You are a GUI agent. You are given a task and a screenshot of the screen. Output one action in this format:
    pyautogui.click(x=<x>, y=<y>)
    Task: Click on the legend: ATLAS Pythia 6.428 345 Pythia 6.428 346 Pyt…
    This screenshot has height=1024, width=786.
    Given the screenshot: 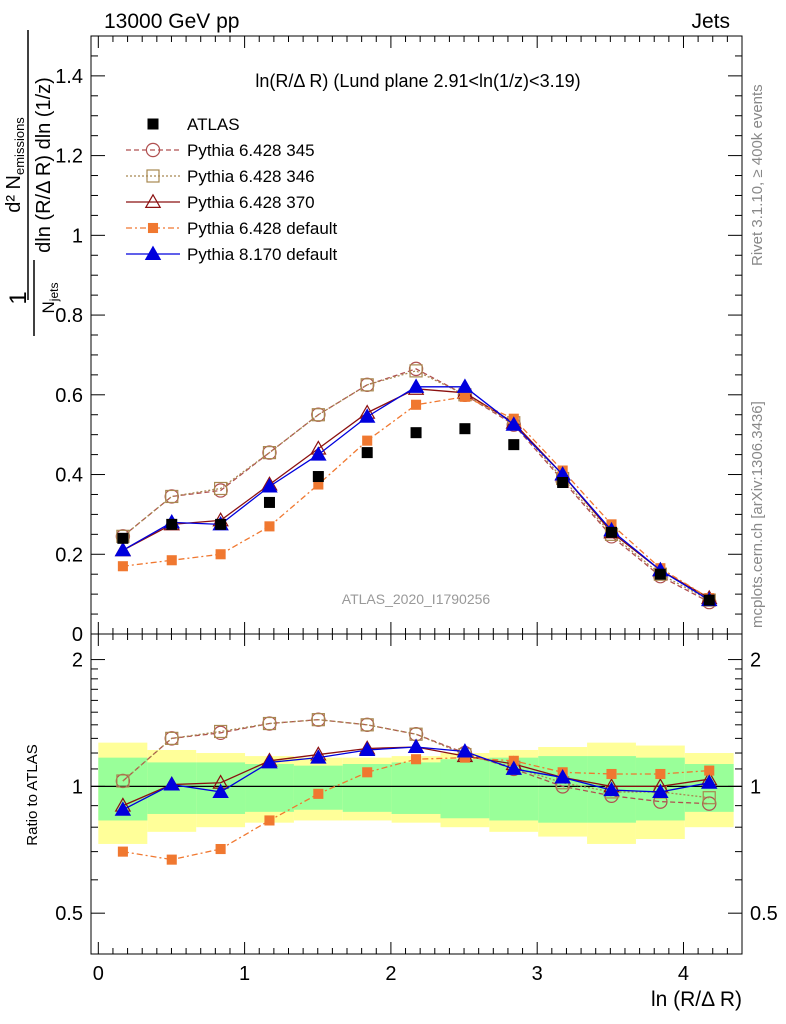 What is the action you would take?
    pyautogui.click(x=232, y=189)
    